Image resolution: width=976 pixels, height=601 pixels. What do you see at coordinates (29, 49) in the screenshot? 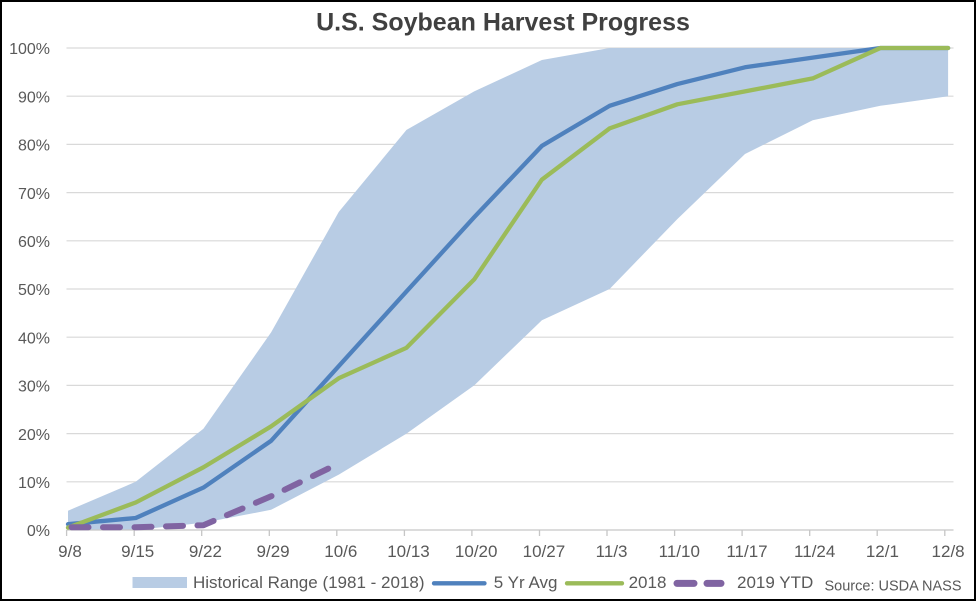
I see `svg-text: 100%` at bounding box center [29, 49].